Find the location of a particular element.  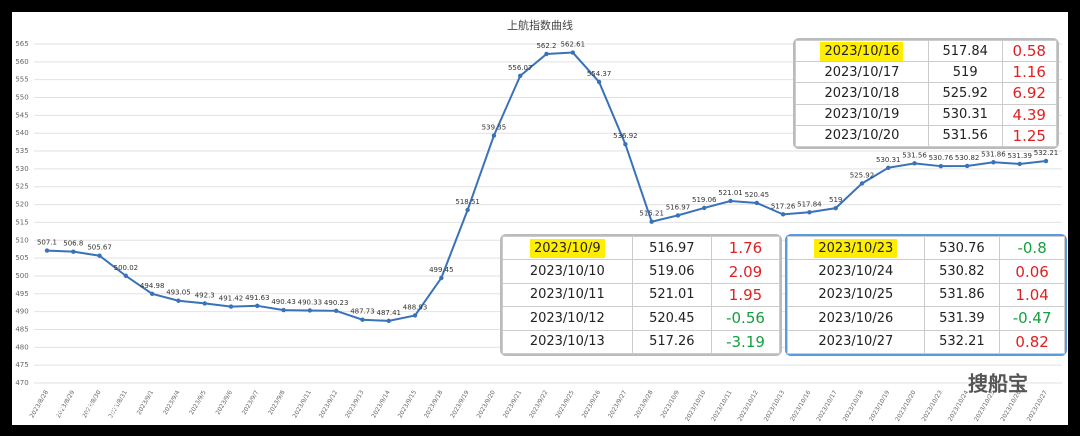

y-tick-label: 540 is located at coordinates (21, 133).